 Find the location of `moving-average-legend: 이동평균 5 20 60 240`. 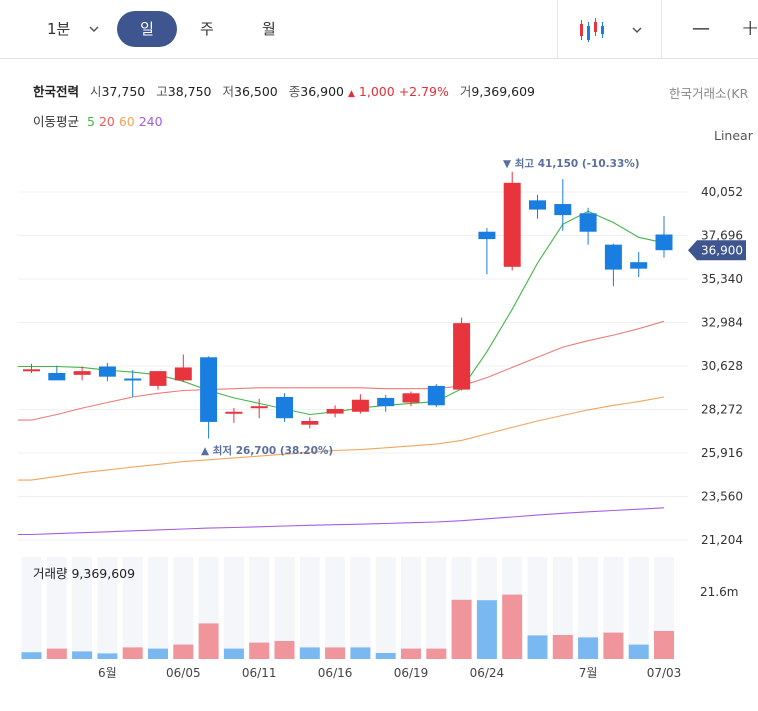

moving-average-legend: 이동평균 5 20 60 240 is located at coordinates (98, 120).